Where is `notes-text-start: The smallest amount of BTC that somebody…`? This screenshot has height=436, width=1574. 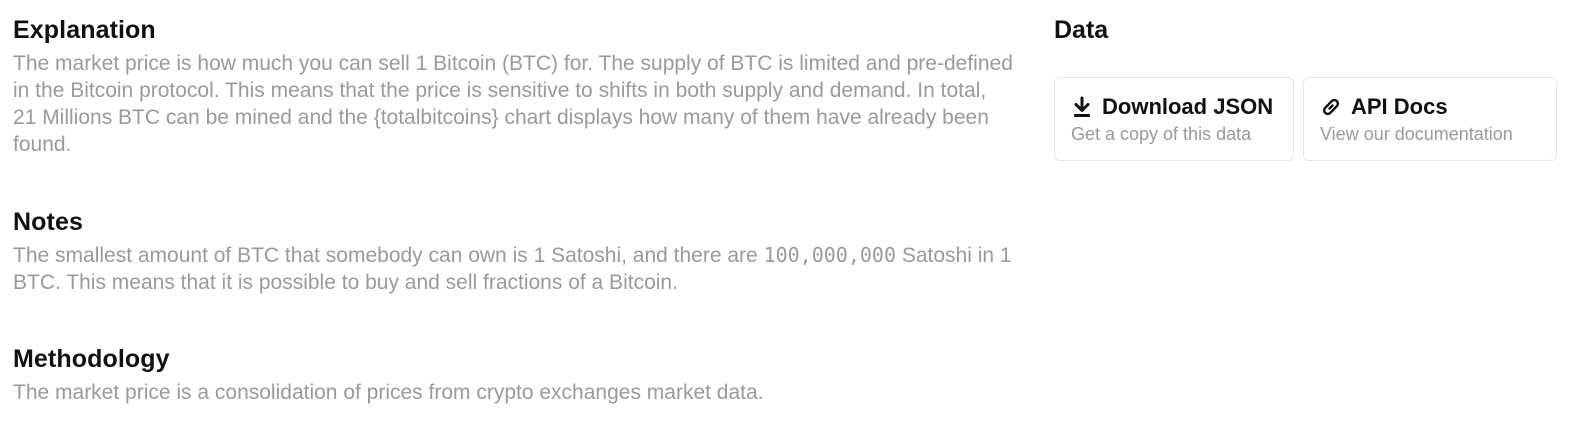
notes-text-start: The smallest amount of BTC that somebody… is located at coordinates (388, 255).